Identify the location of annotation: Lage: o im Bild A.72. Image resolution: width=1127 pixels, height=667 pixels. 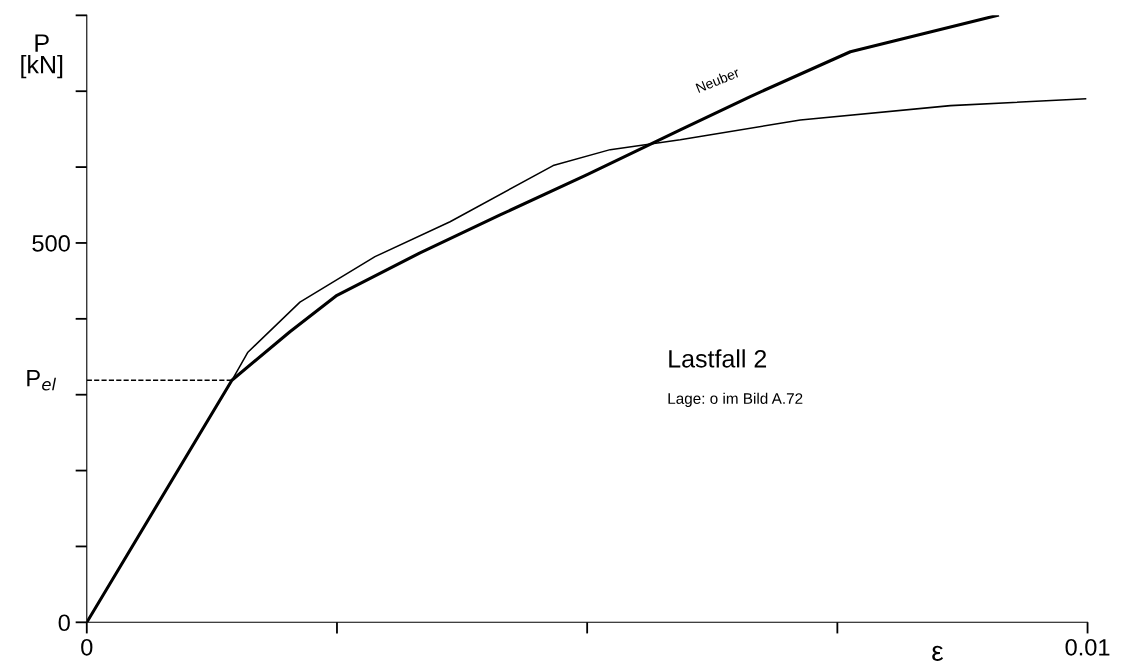
(735, 399).